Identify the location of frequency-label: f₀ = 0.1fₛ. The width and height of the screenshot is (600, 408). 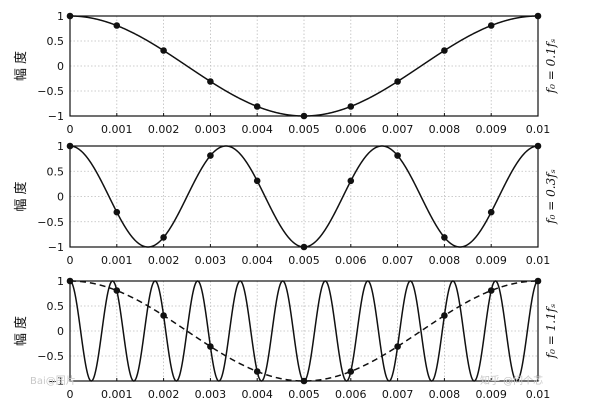
(551, 67).